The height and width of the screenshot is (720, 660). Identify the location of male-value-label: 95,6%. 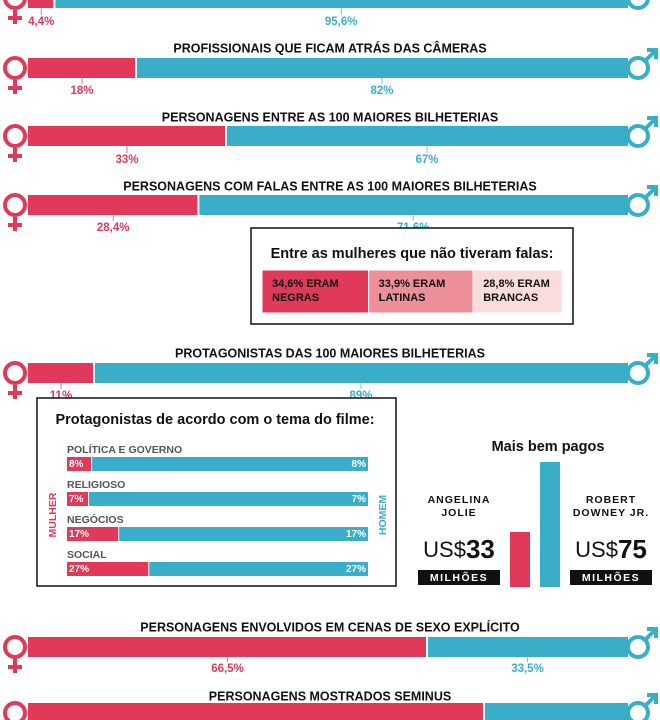
(341, 22).